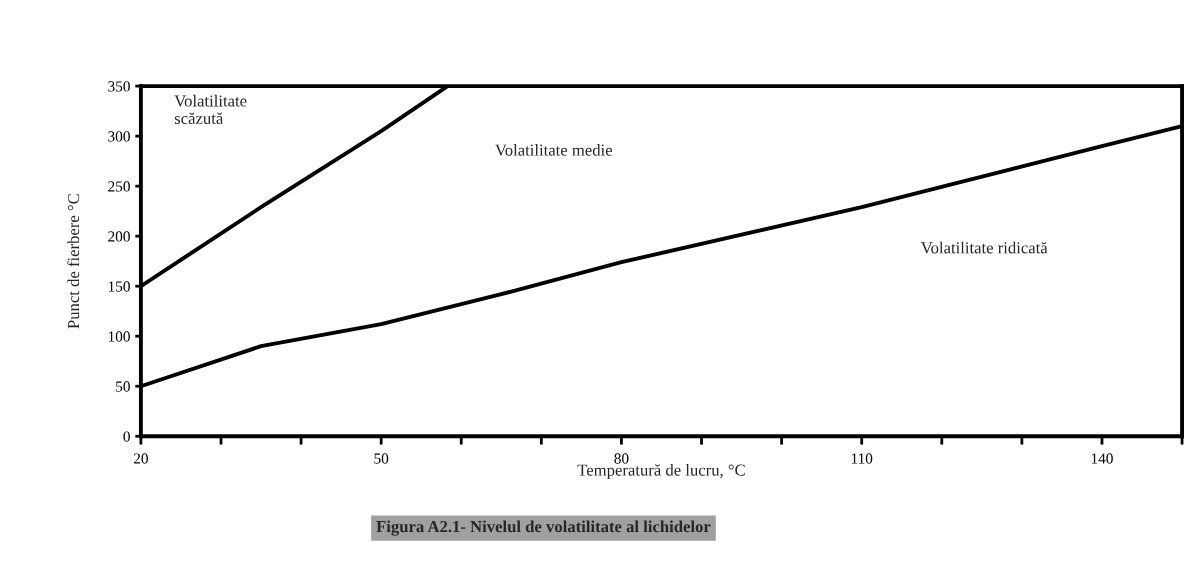 The width and height of the screenshot is (1194, 574). Describe the element at coordinates (119, 286) in the screenshot. I see `y-tick-label: 150` at that location.